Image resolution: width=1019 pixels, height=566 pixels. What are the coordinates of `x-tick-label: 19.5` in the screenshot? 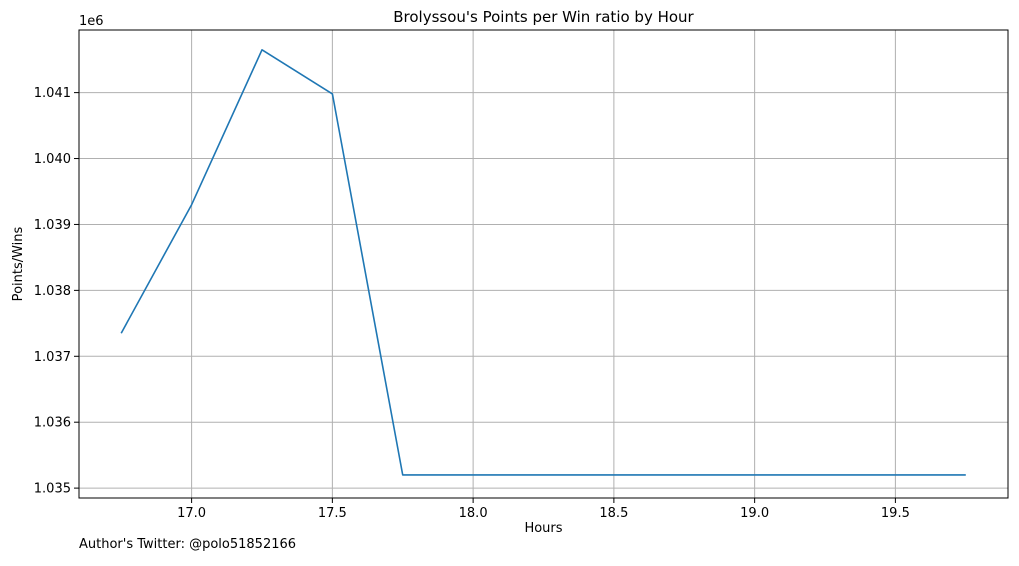 It's located at (895, 513).